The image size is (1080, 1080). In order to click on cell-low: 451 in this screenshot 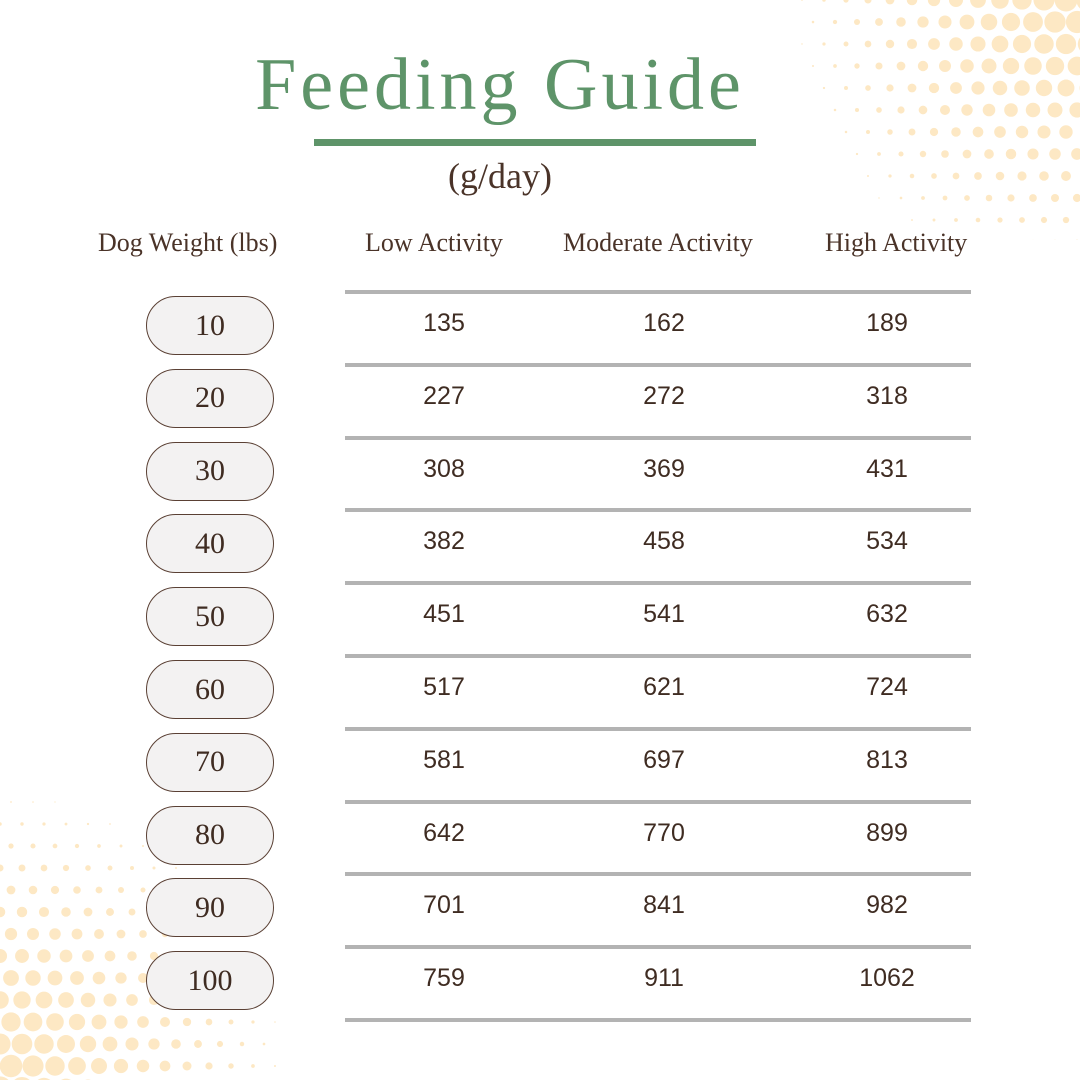, I will do `click(444, 614)`.